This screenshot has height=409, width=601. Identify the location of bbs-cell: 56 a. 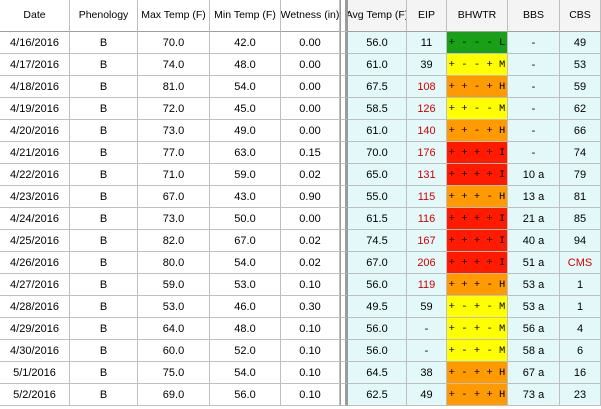
(534, 329).